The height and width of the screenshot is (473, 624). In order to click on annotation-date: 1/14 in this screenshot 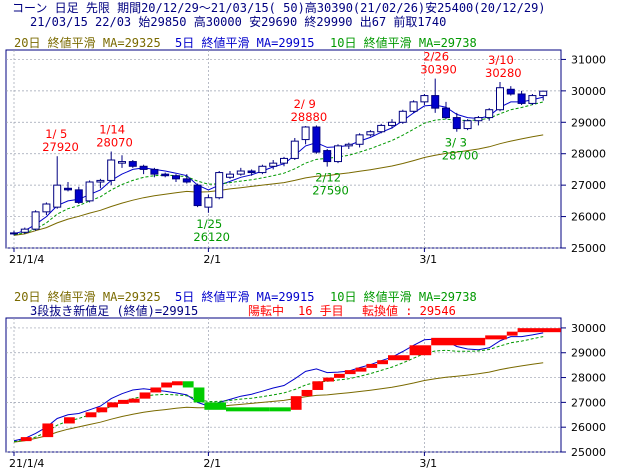, I will do `click(112, 130)`.